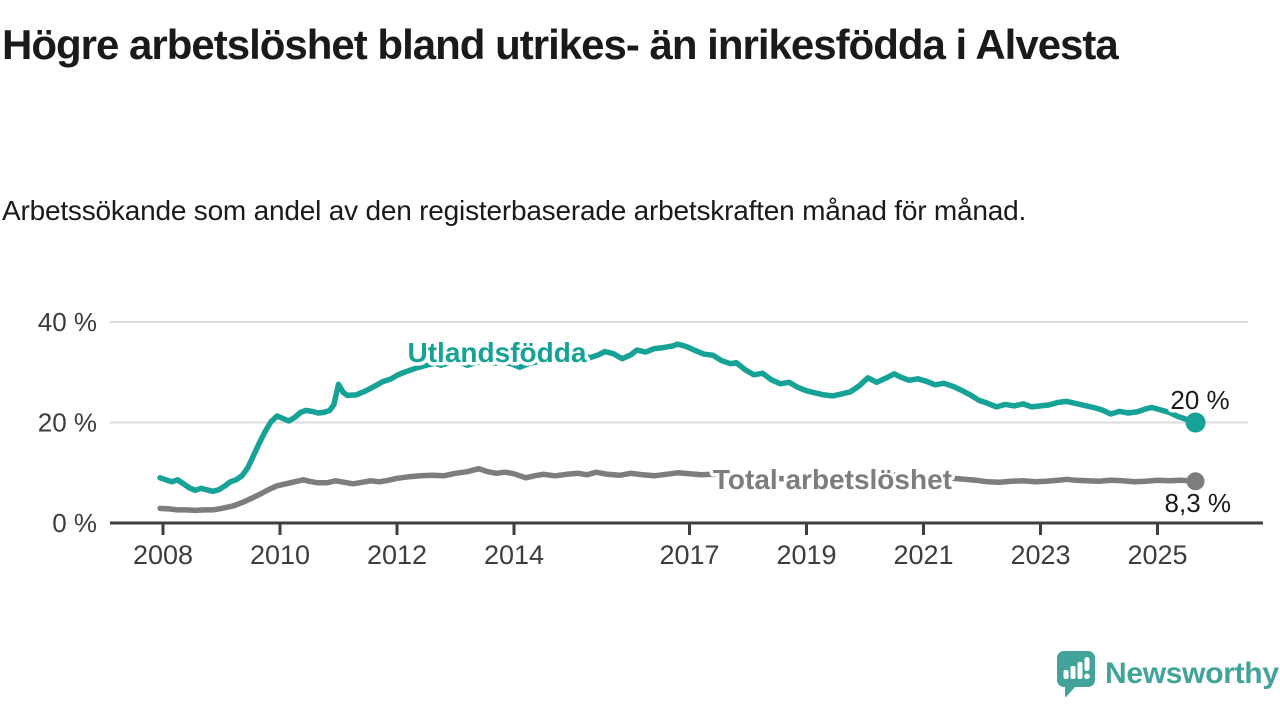  Describe the element at coordinates (514, 555) in the screenshot. I see `x-tick-label-2014: 2014` at that location.